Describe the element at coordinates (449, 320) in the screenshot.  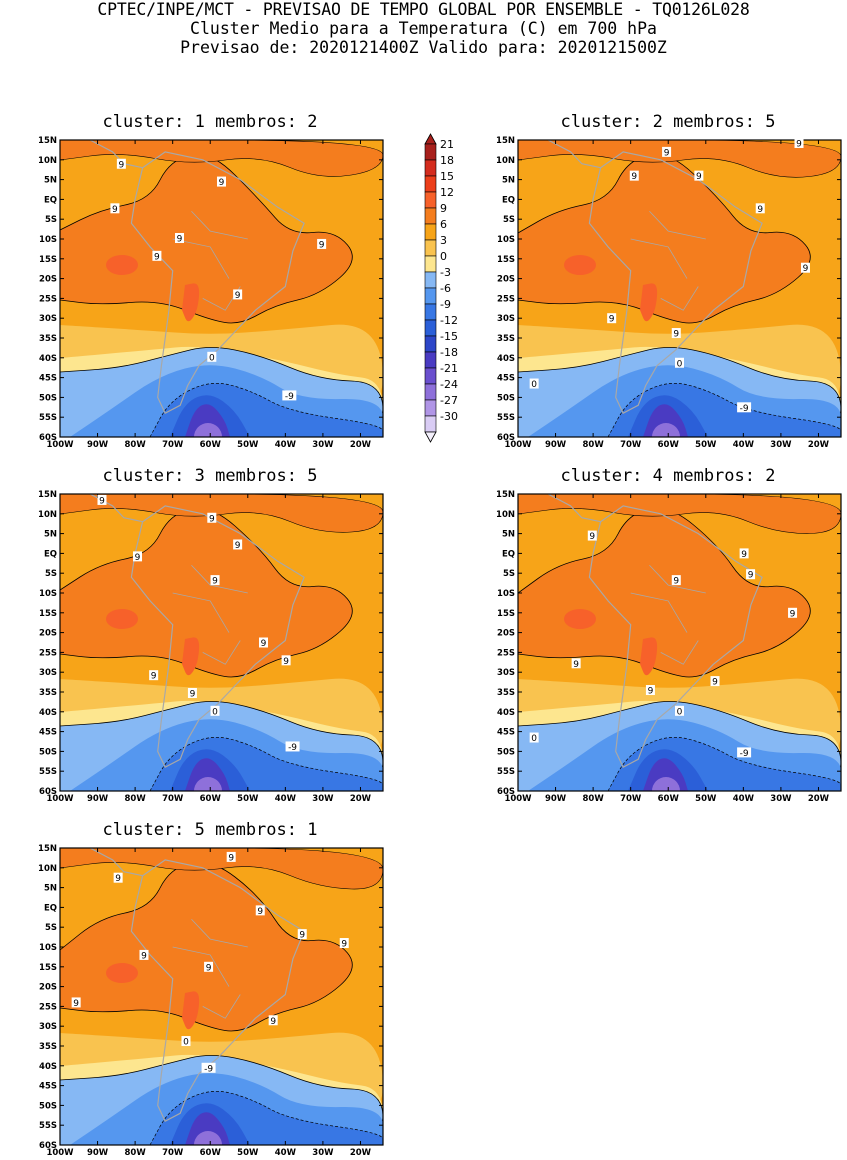
I see `colorbar-label: -12` at that location.